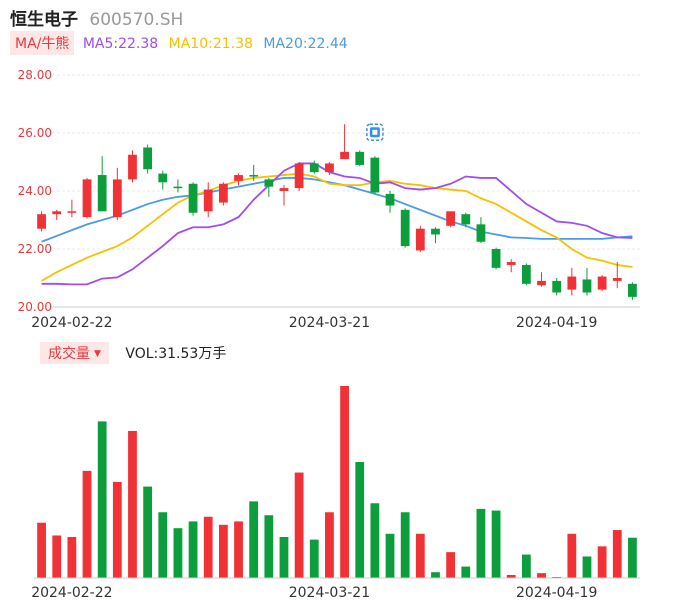 Image resolution: width=686 pixels, height=606 pixels. Describe the element at coordinates (71, 593) in the screenshot. I see `x-tick-label: 2024-02-22` at that location.